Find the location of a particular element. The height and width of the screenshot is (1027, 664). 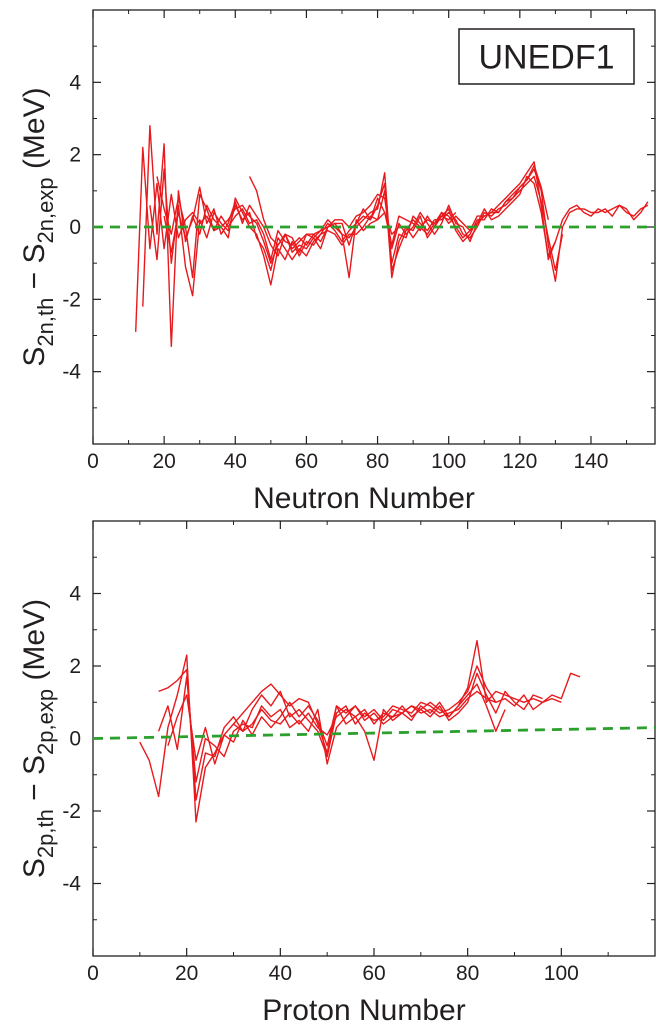

bottom-y-tick-label: -4 is located at coordinates (71, 884).